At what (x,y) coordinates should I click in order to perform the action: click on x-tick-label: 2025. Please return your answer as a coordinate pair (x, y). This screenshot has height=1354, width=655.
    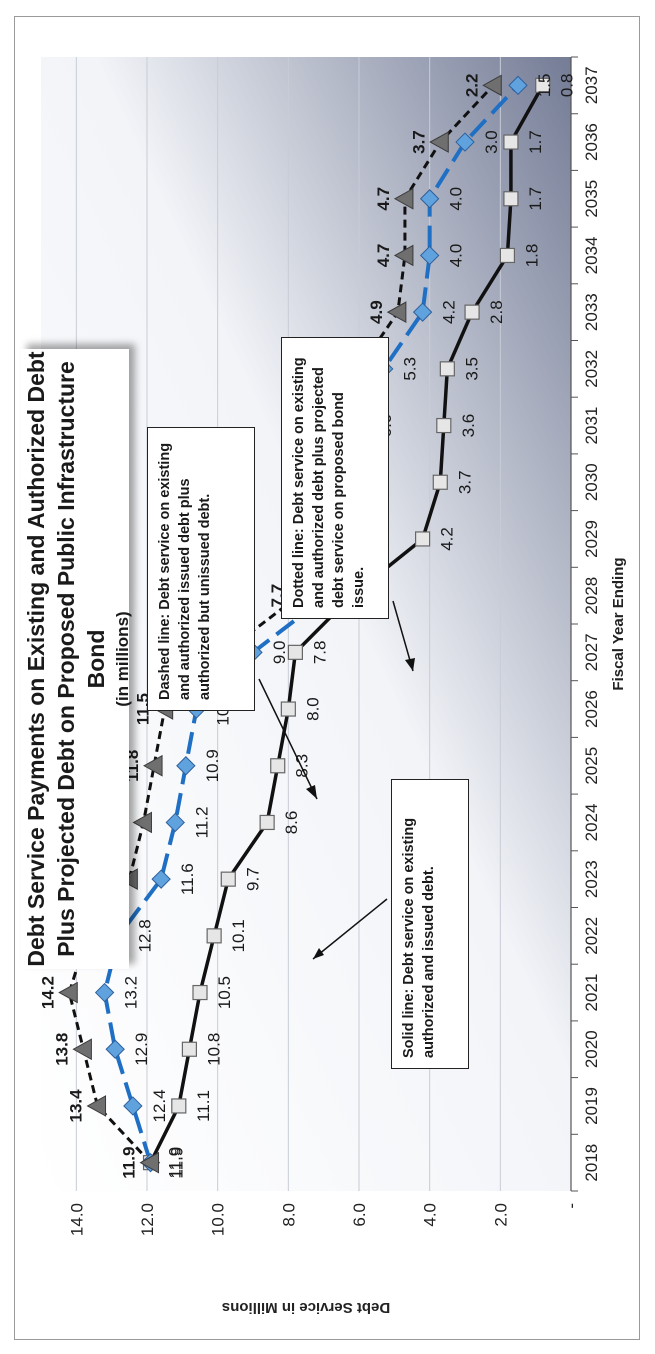
    Looking at the image, I should click on (591, 766).